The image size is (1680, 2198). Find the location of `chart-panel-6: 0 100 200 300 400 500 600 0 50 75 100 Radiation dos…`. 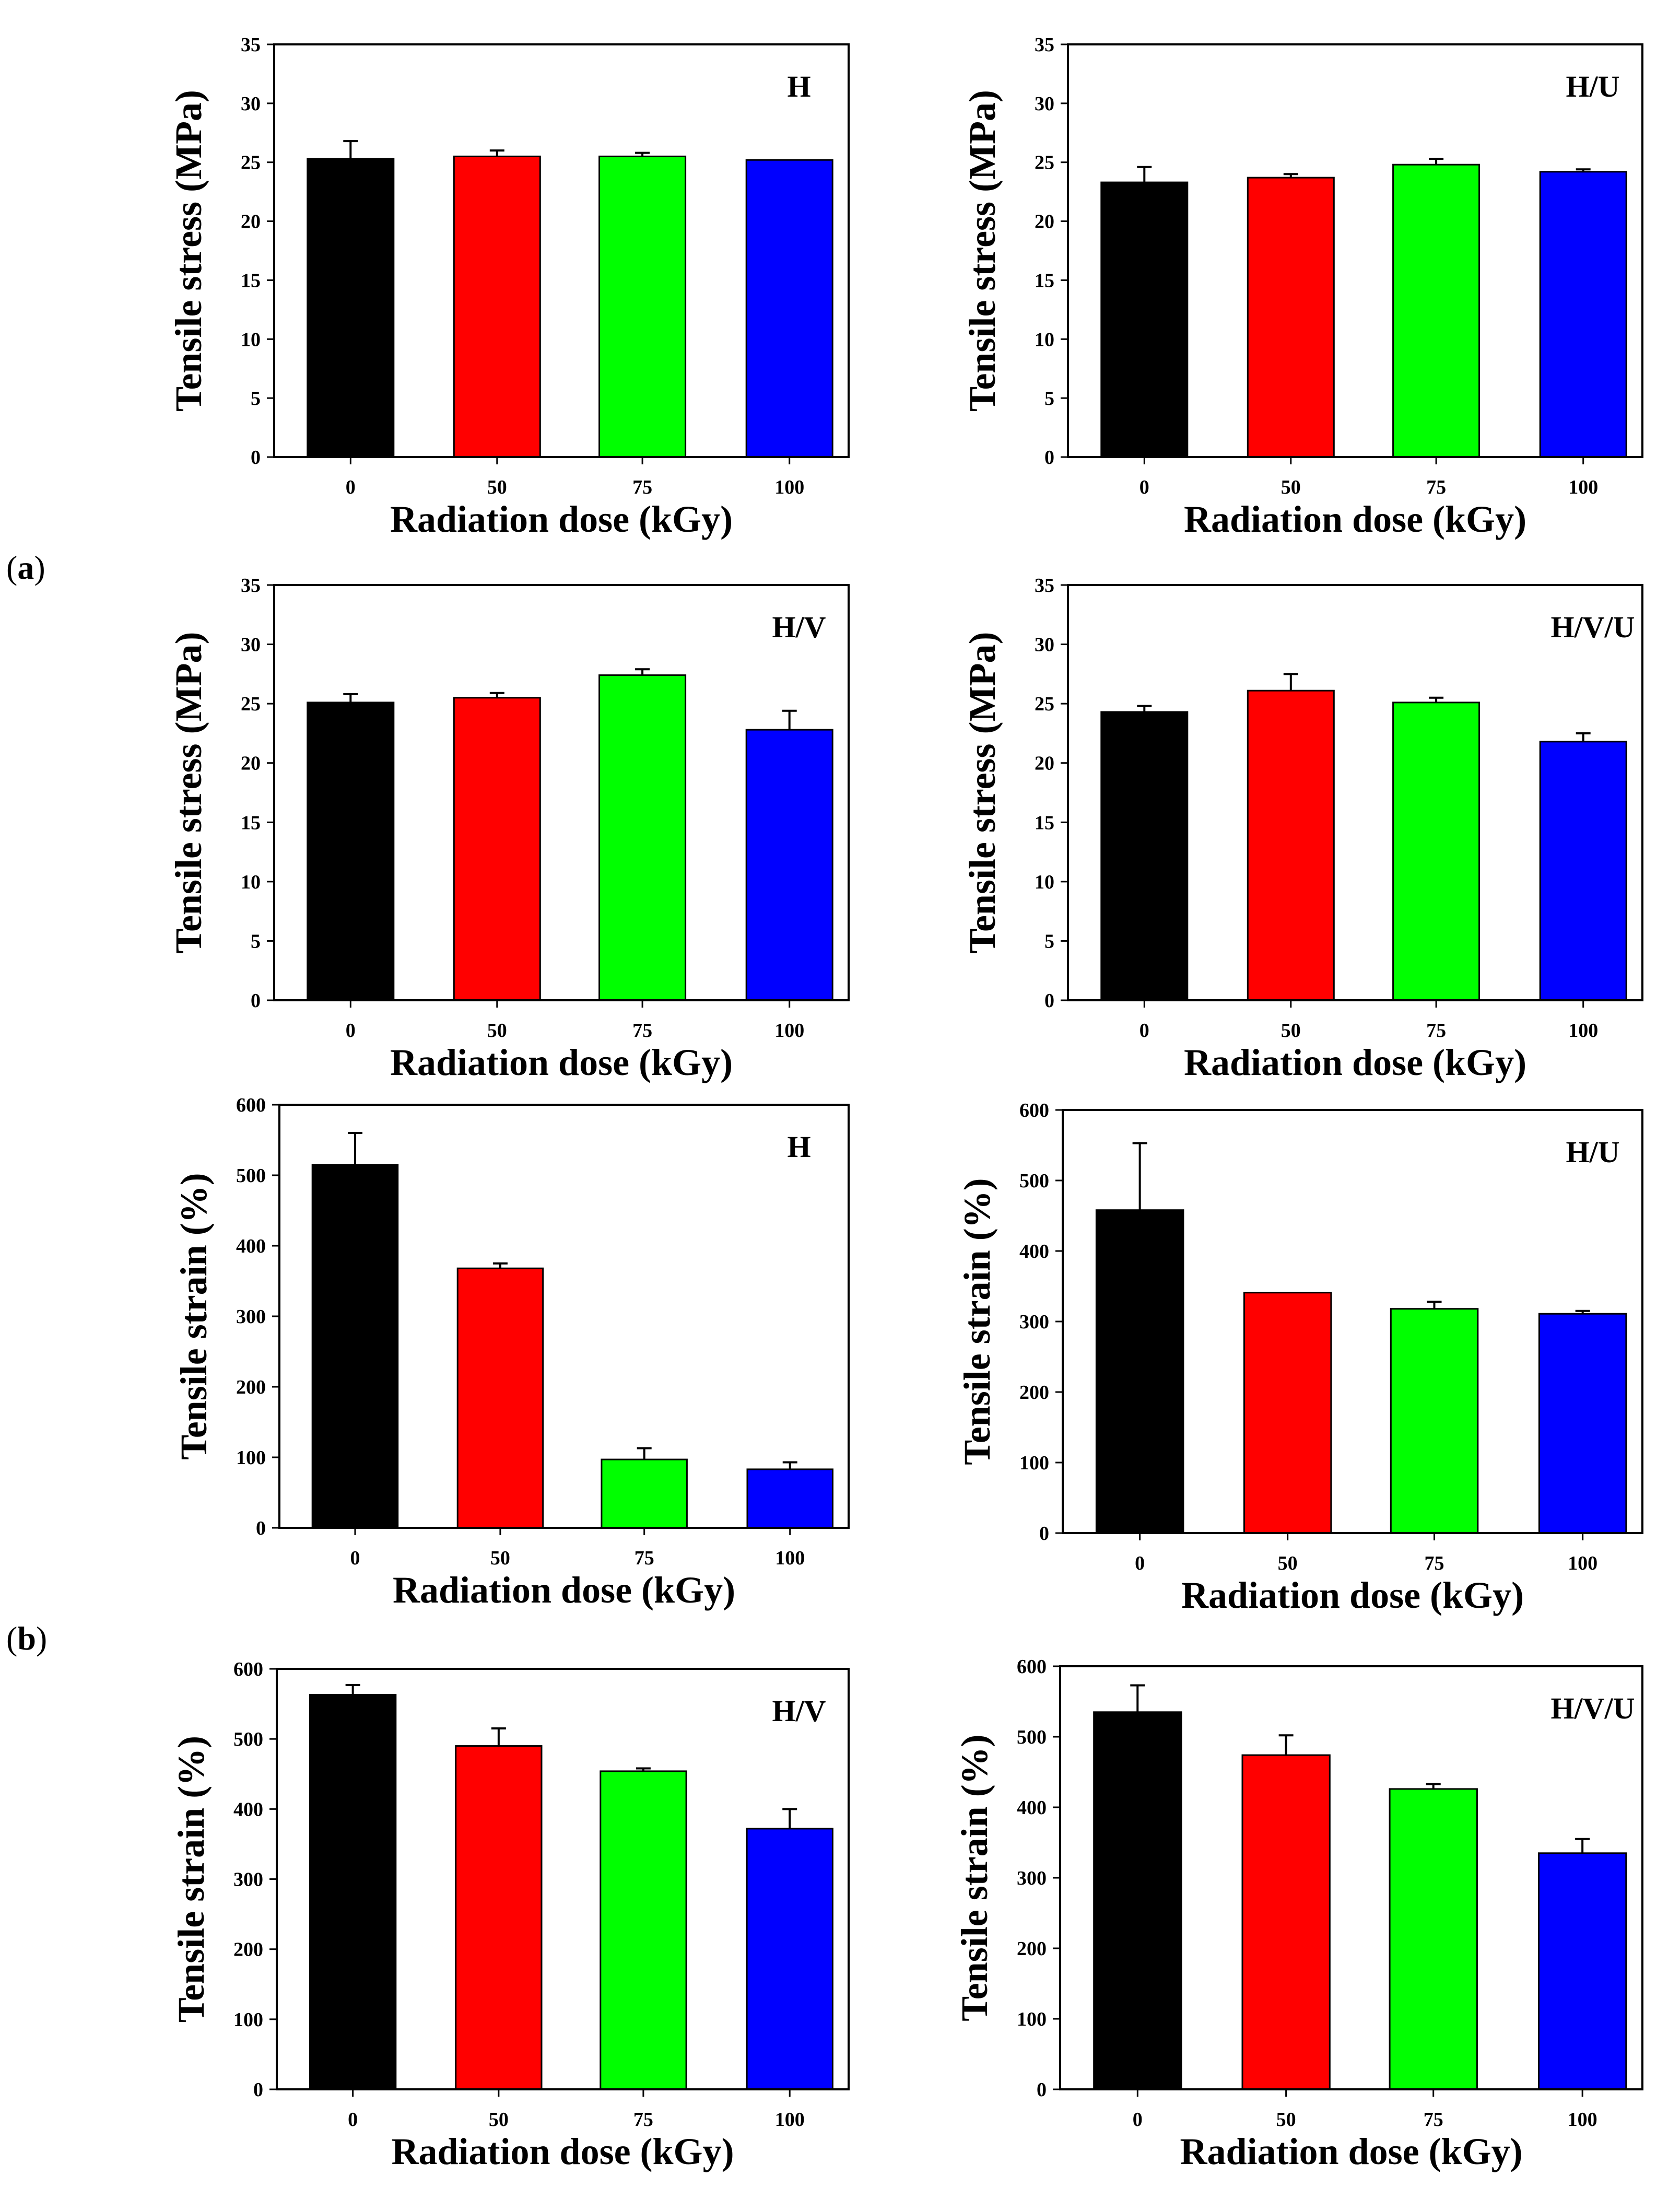

chart-panel-6: 0 100 200 300 400 500 600 0 50 75 100 Radiation dos… is located at coordinates (1299, 1358).